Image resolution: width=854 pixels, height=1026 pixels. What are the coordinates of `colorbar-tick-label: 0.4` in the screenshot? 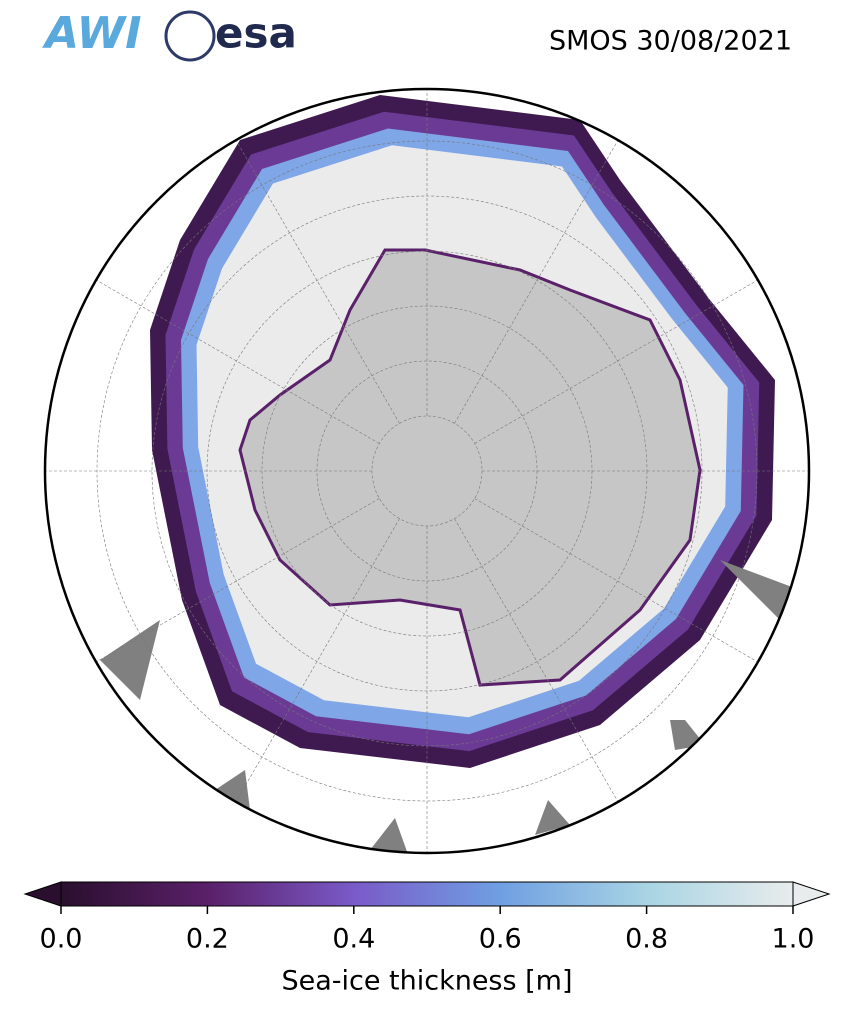 It's located at (353, 939).